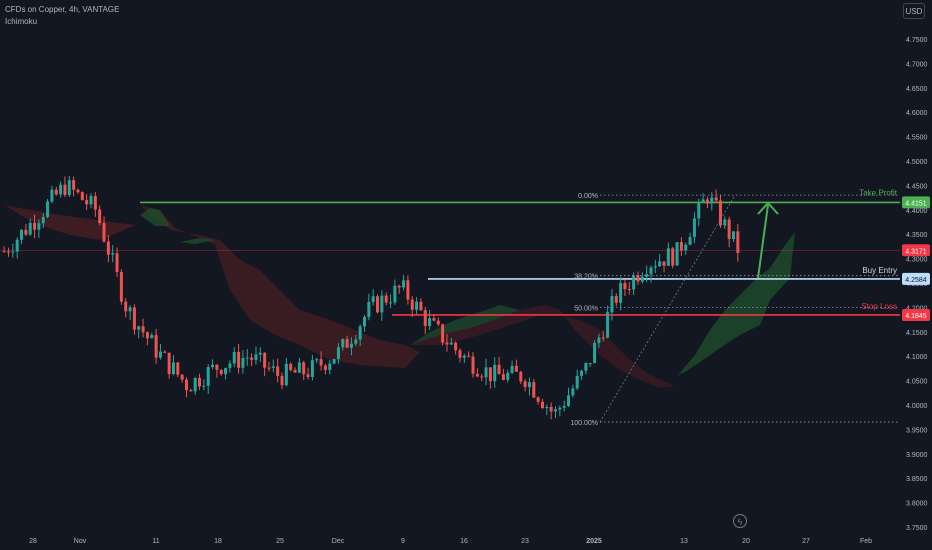  Describe the element at coordinates (525, 541) in the screenshot. I see `time-tick-label: 23` at that location.